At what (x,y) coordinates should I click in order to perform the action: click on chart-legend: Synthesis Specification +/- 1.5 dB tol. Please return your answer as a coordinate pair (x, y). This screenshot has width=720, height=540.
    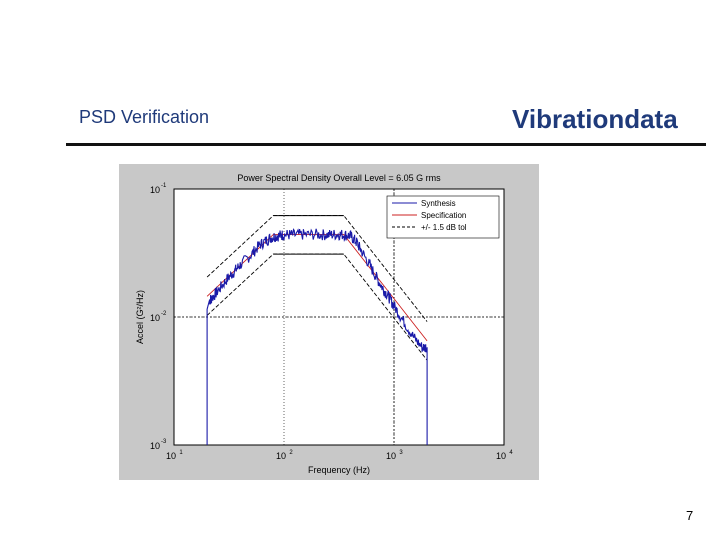
    Looking at the image, I should click on (443, 217).